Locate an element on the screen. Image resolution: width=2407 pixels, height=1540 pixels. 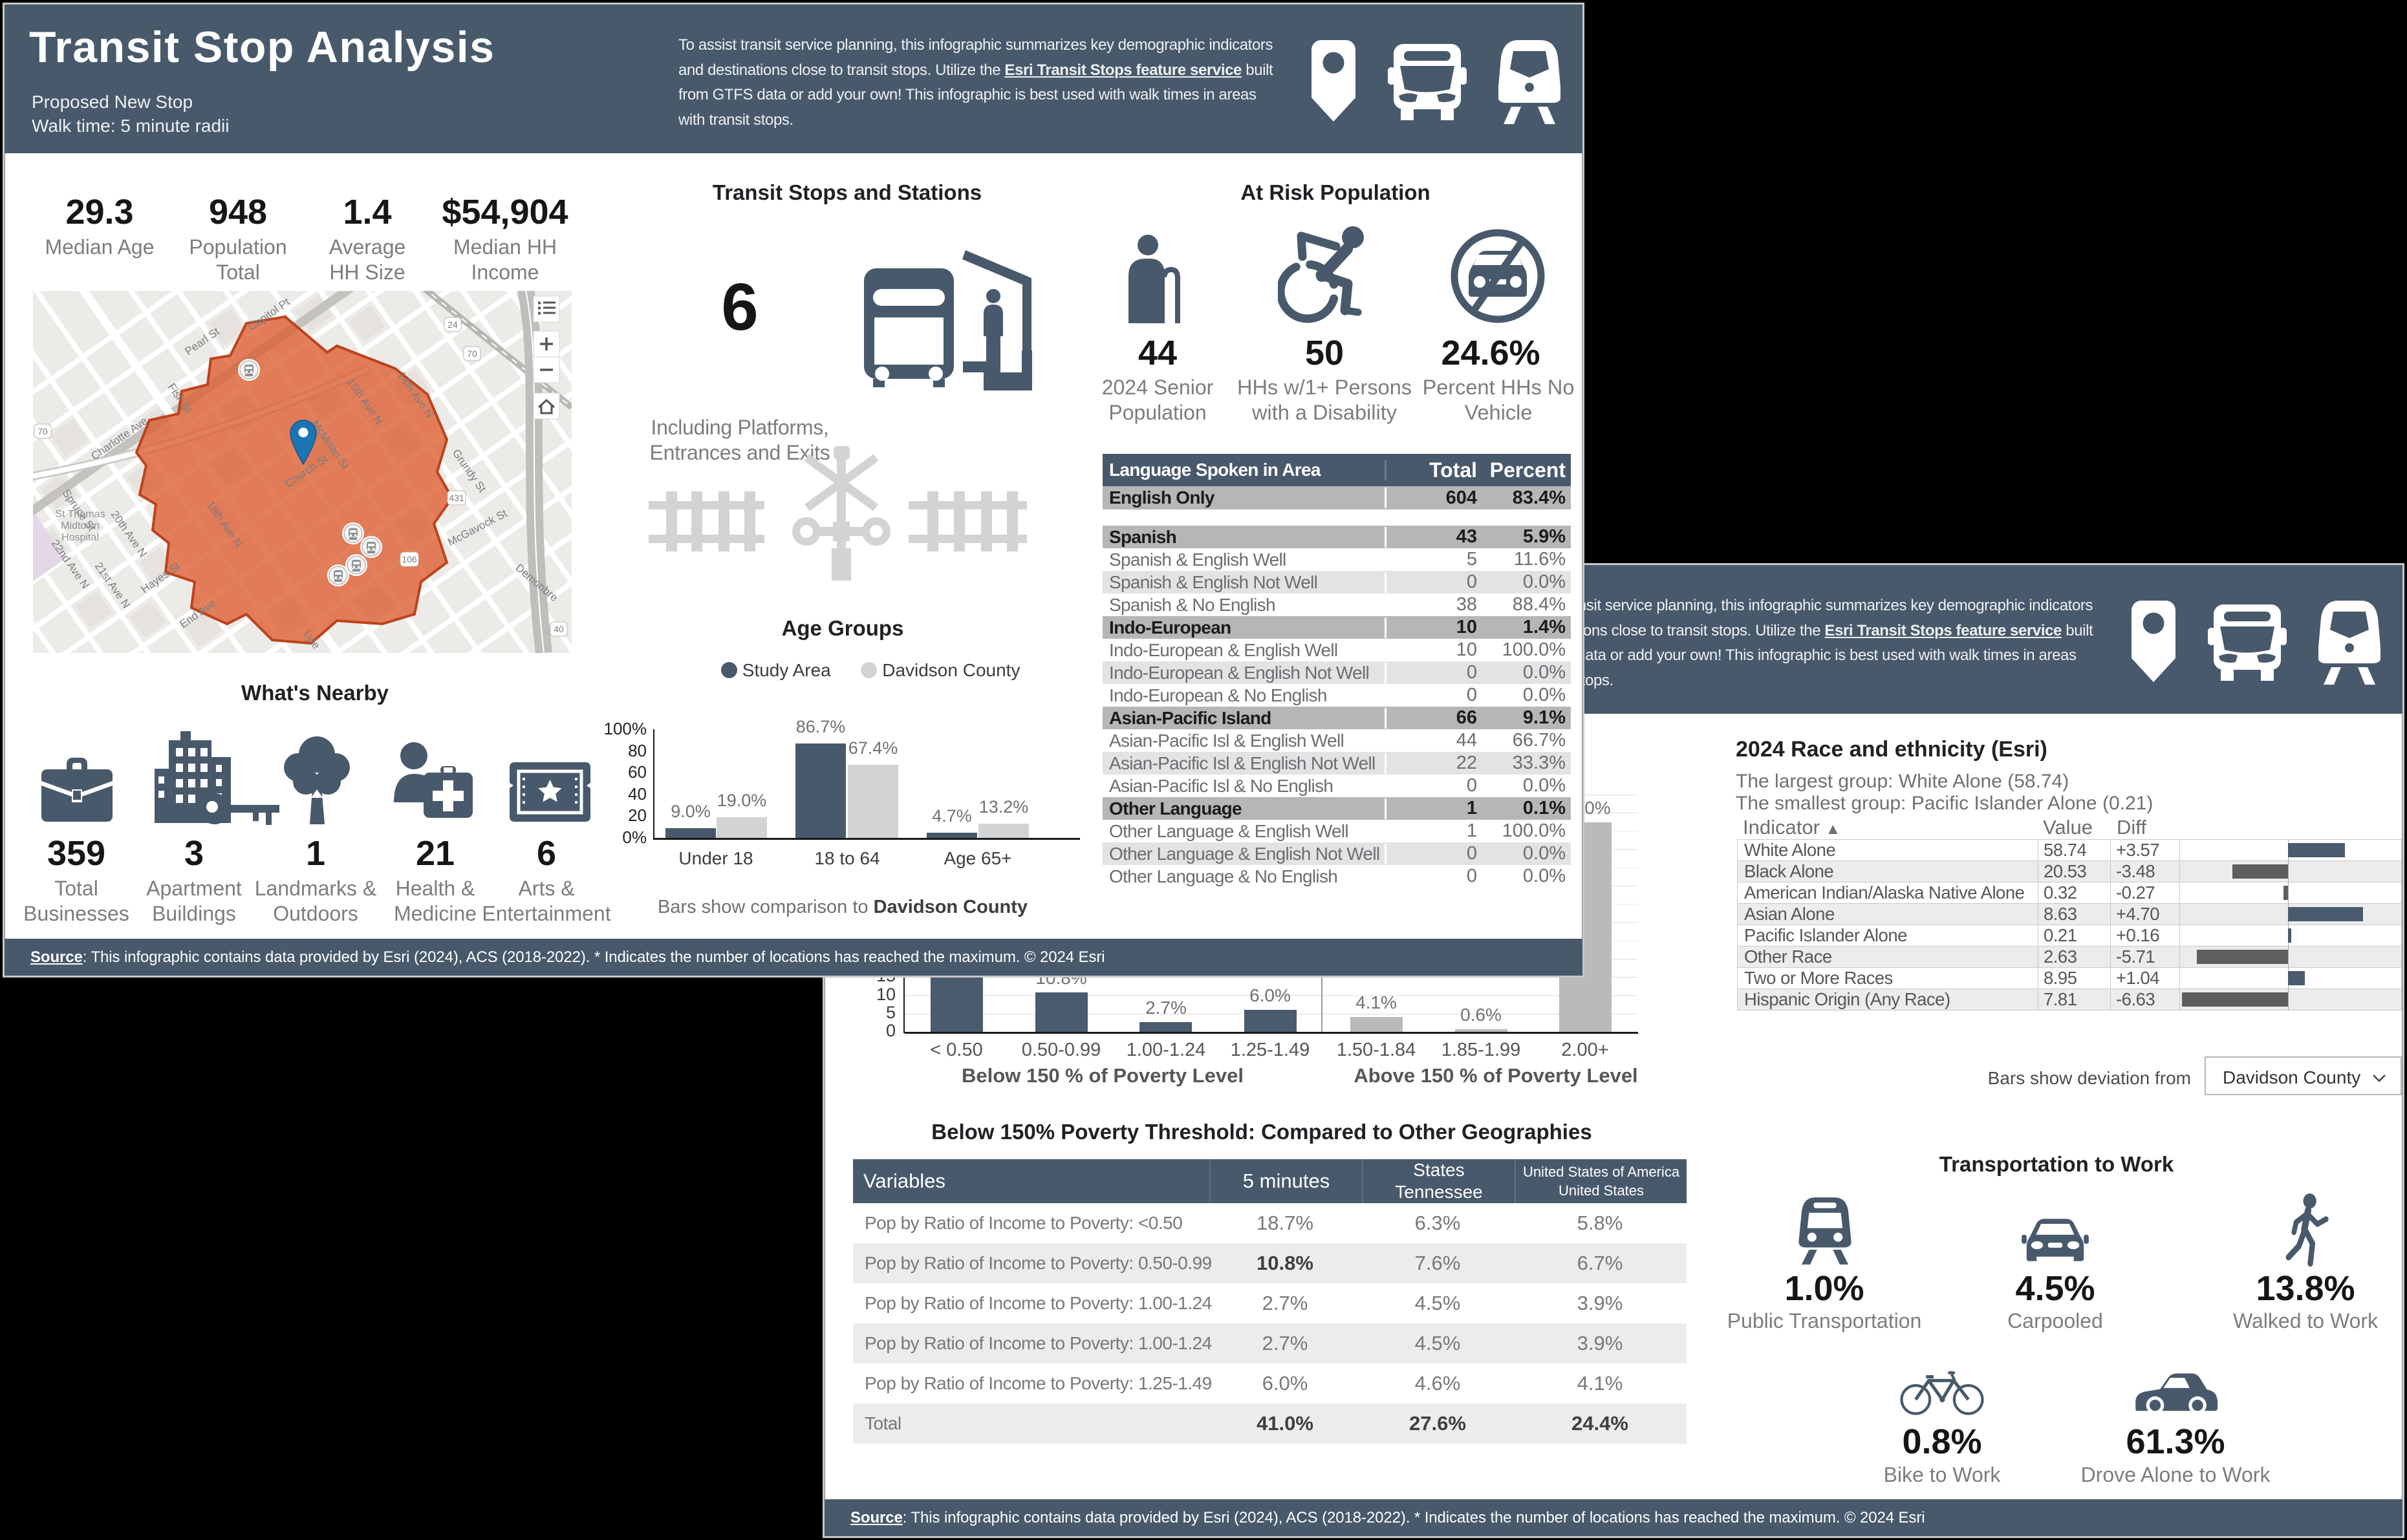
svg-text: 431 is located at coordinates (456, 498).